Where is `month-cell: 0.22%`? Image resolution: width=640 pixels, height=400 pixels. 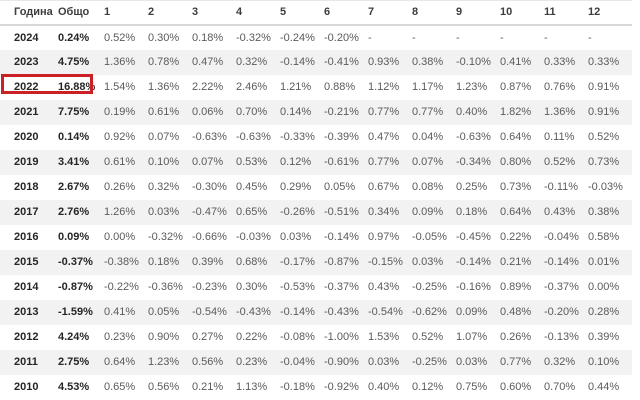 month-cell: 0.22% is located at coordinates (516, 237).